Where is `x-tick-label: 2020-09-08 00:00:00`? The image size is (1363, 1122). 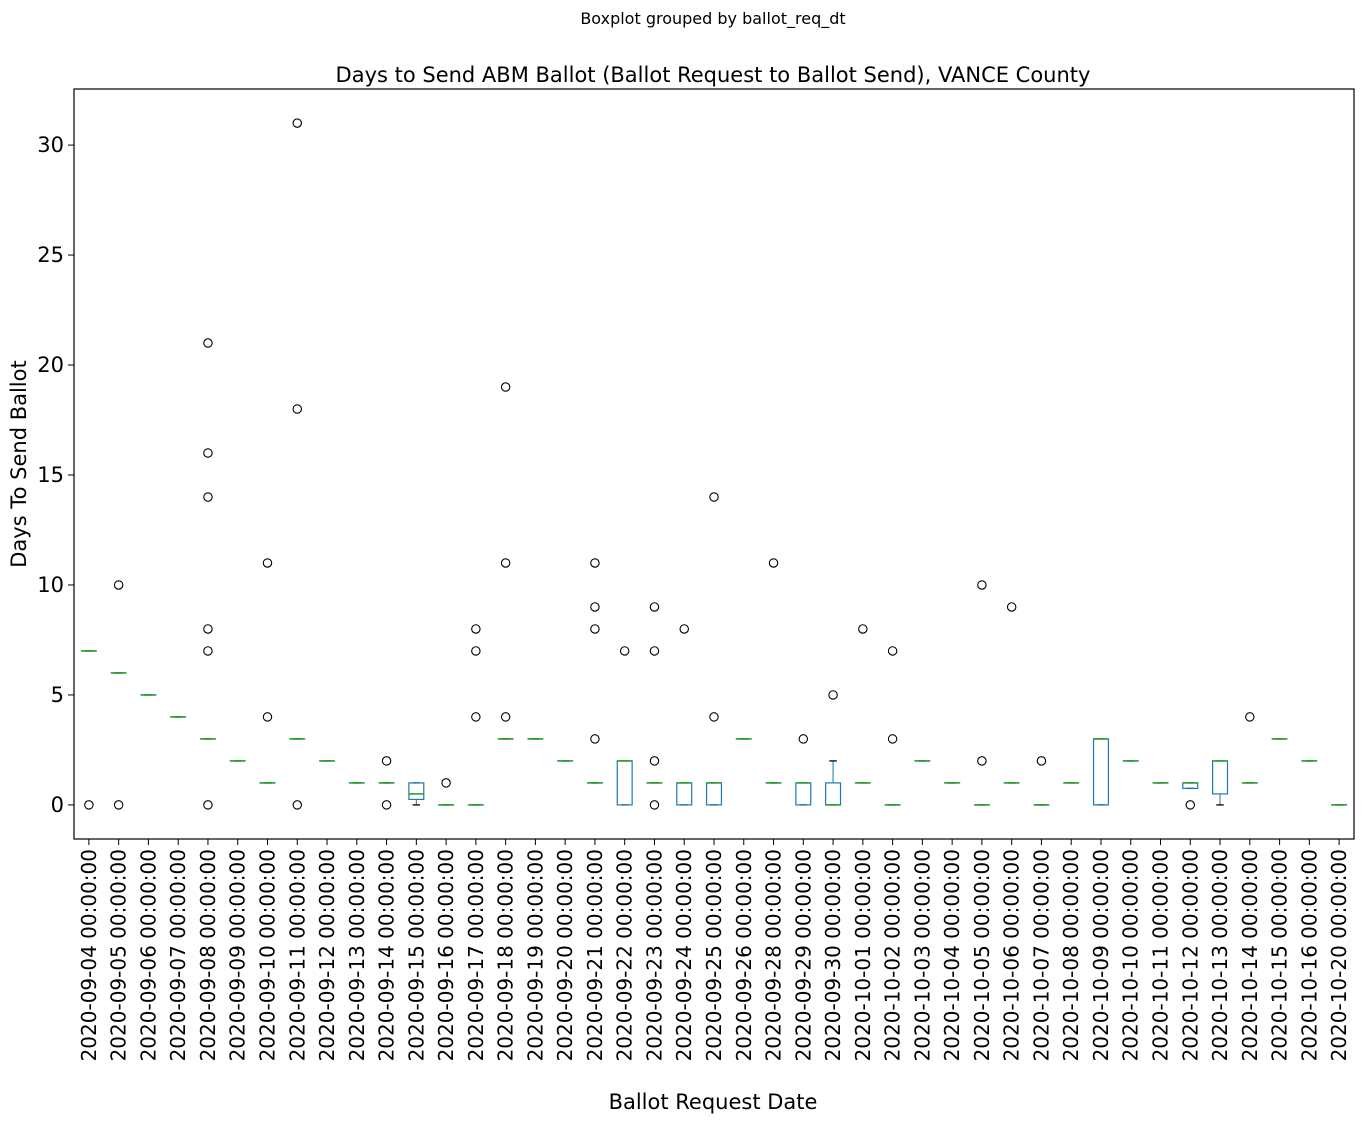
x-tick-label: 2020-09-08 00:00:00 is located at coordinates (208, 955).